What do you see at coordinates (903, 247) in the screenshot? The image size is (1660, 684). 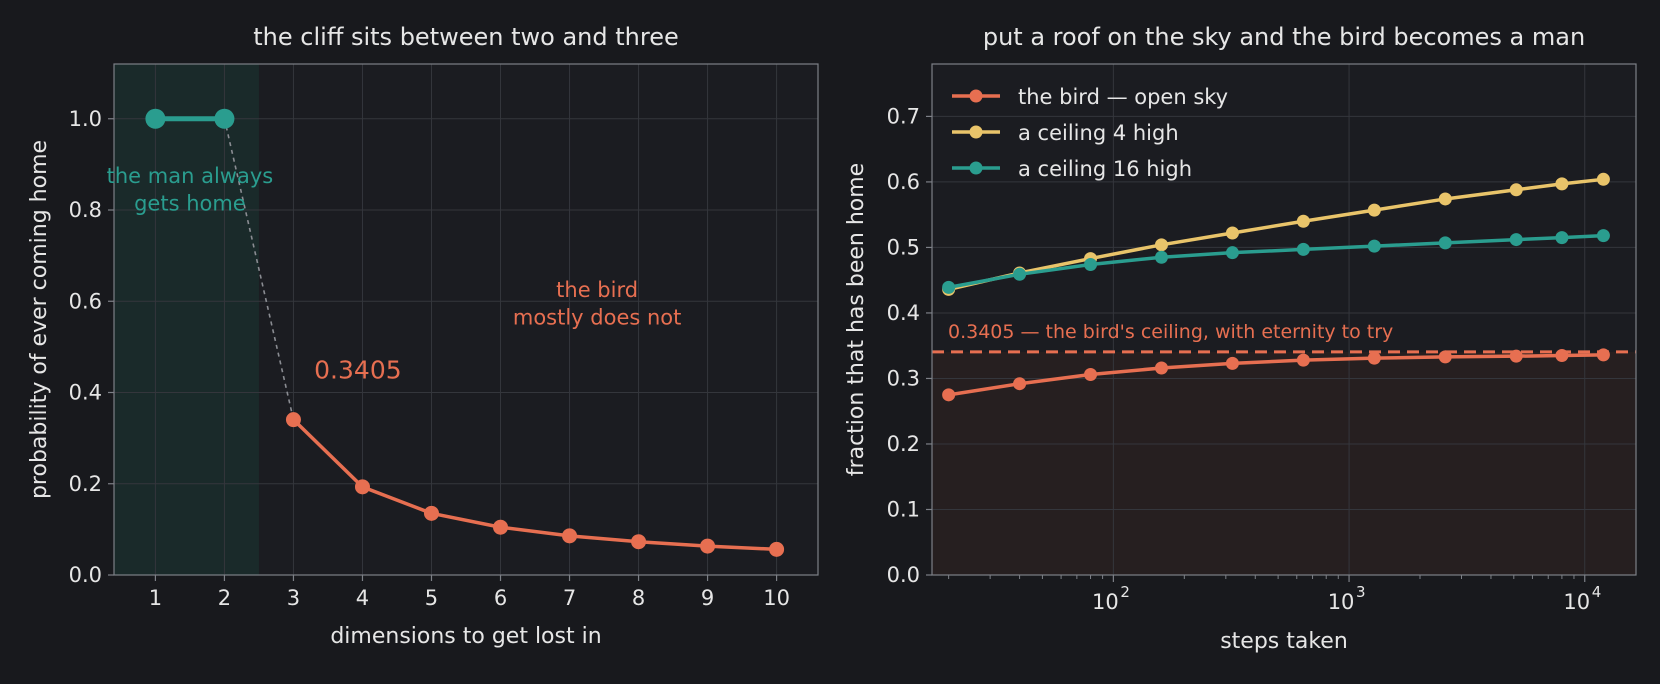 I see `right-y-tick-label: 0.5` at bounding box center [903, 247].